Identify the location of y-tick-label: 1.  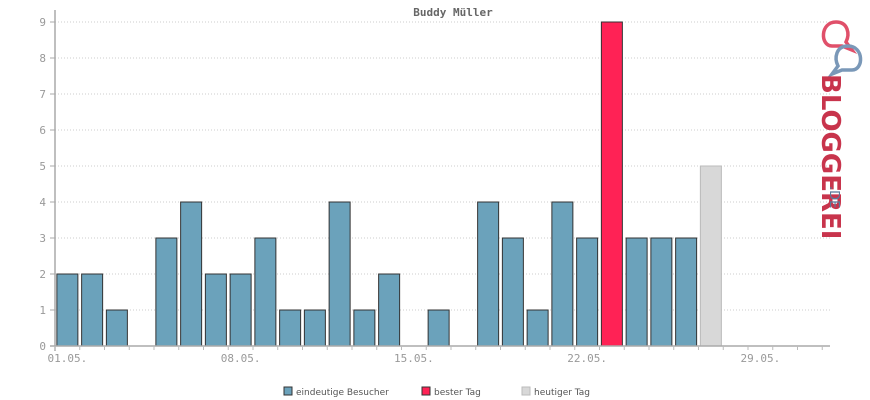
(42, 310).